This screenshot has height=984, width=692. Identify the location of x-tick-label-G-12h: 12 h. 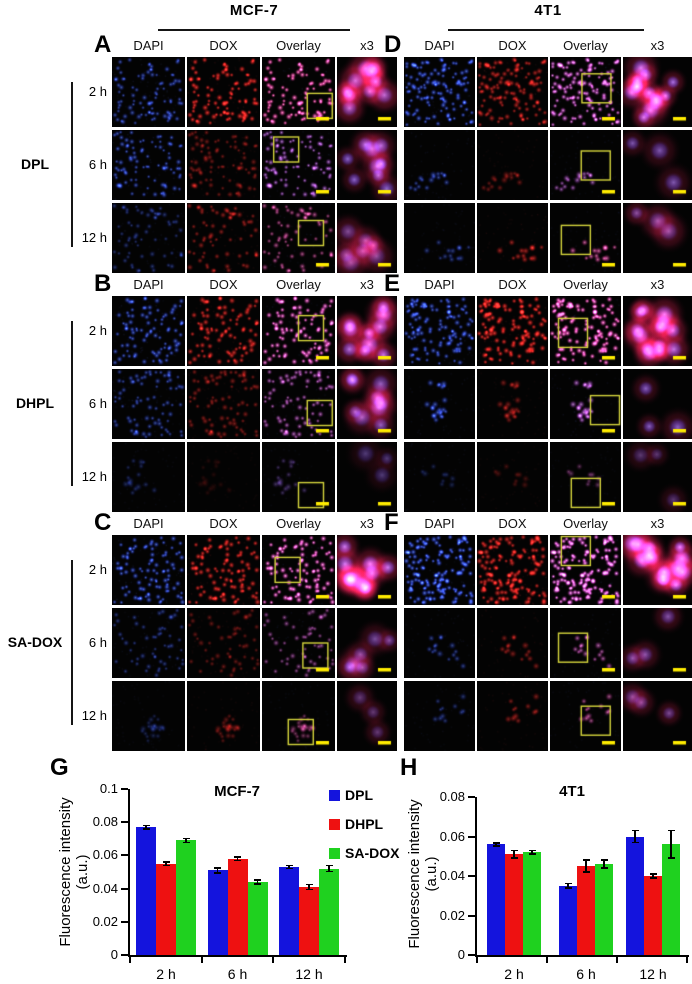
(309, 974).